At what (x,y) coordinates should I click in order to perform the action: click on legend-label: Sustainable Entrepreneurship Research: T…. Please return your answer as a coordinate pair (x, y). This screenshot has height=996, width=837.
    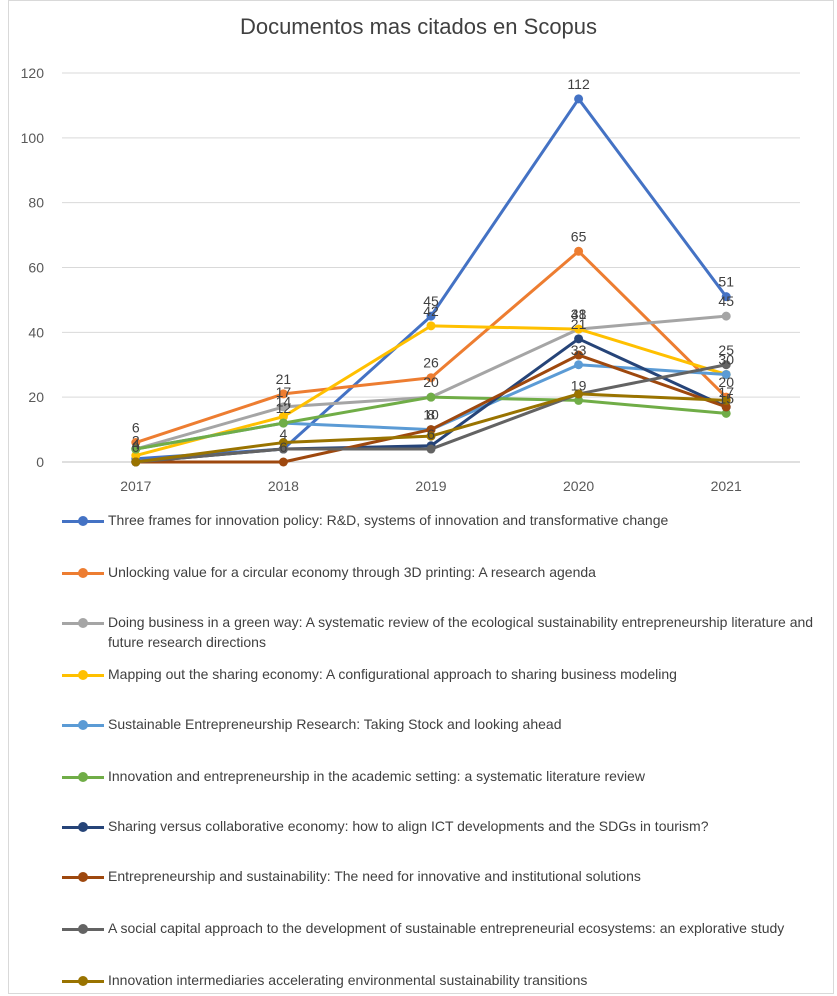
    Looking at the image, I should click on (335, 724).